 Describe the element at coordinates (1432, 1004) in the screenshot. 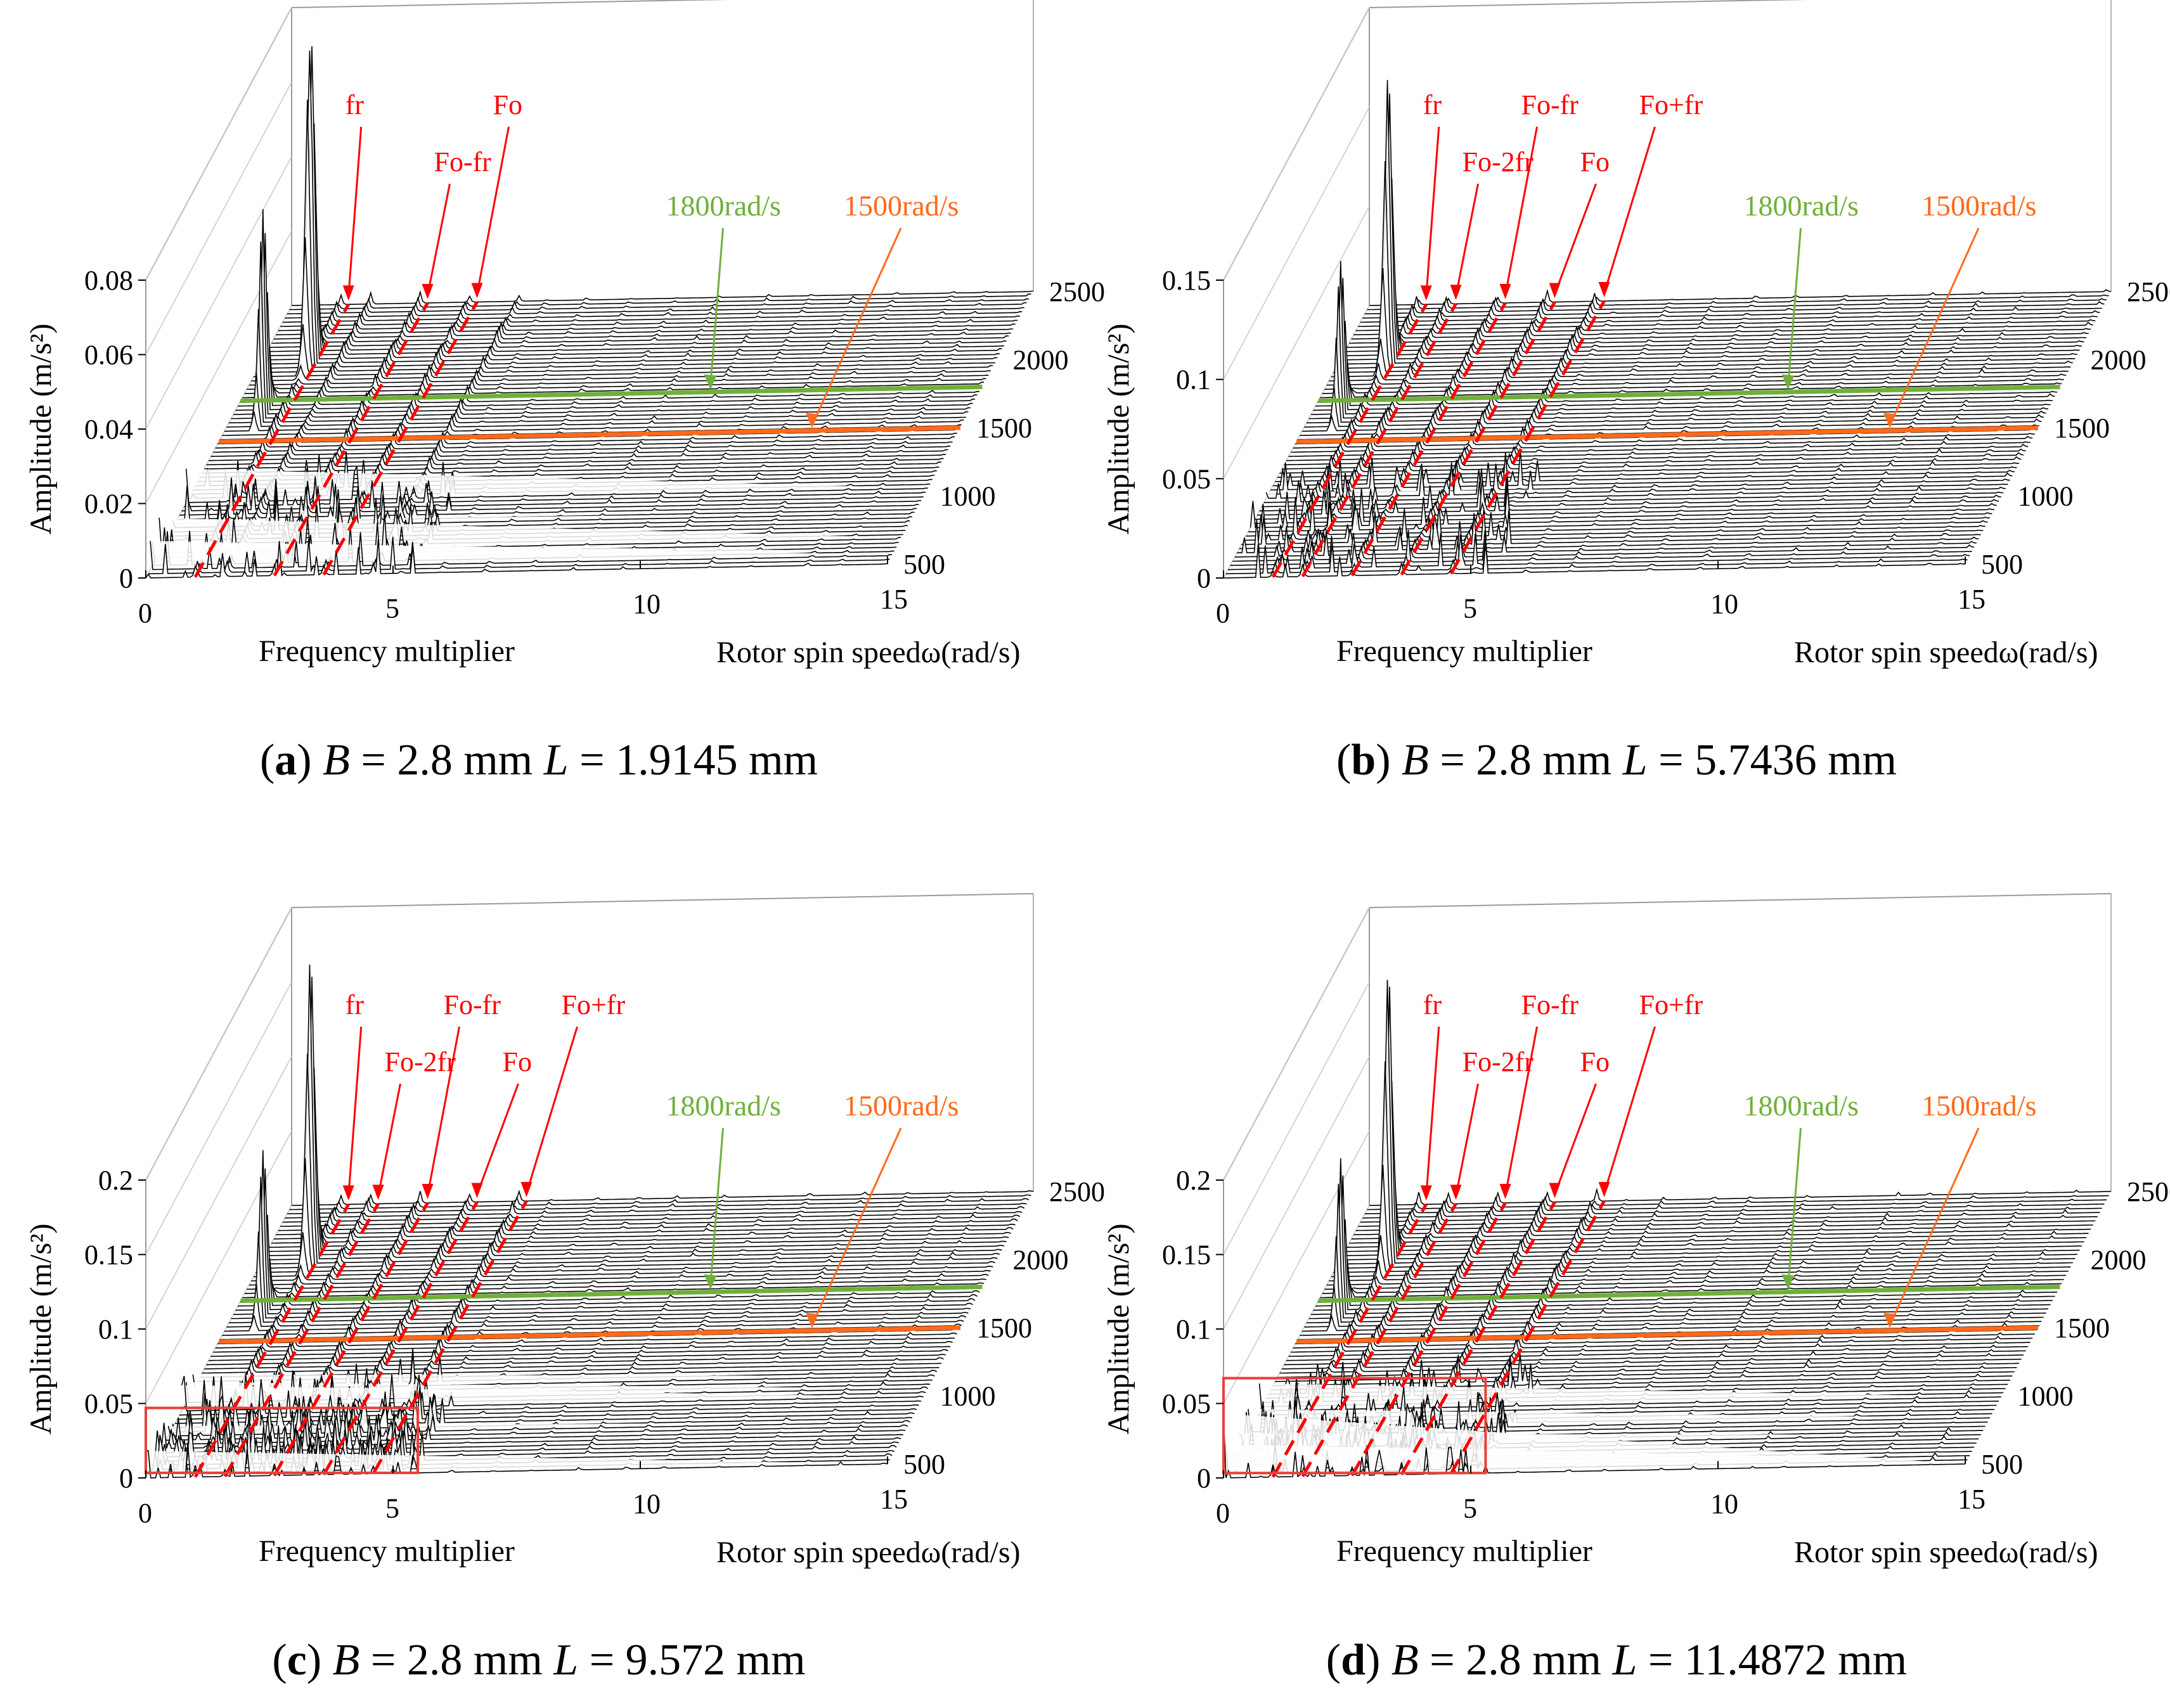

I see `marker-label-fr: fr` at that location.